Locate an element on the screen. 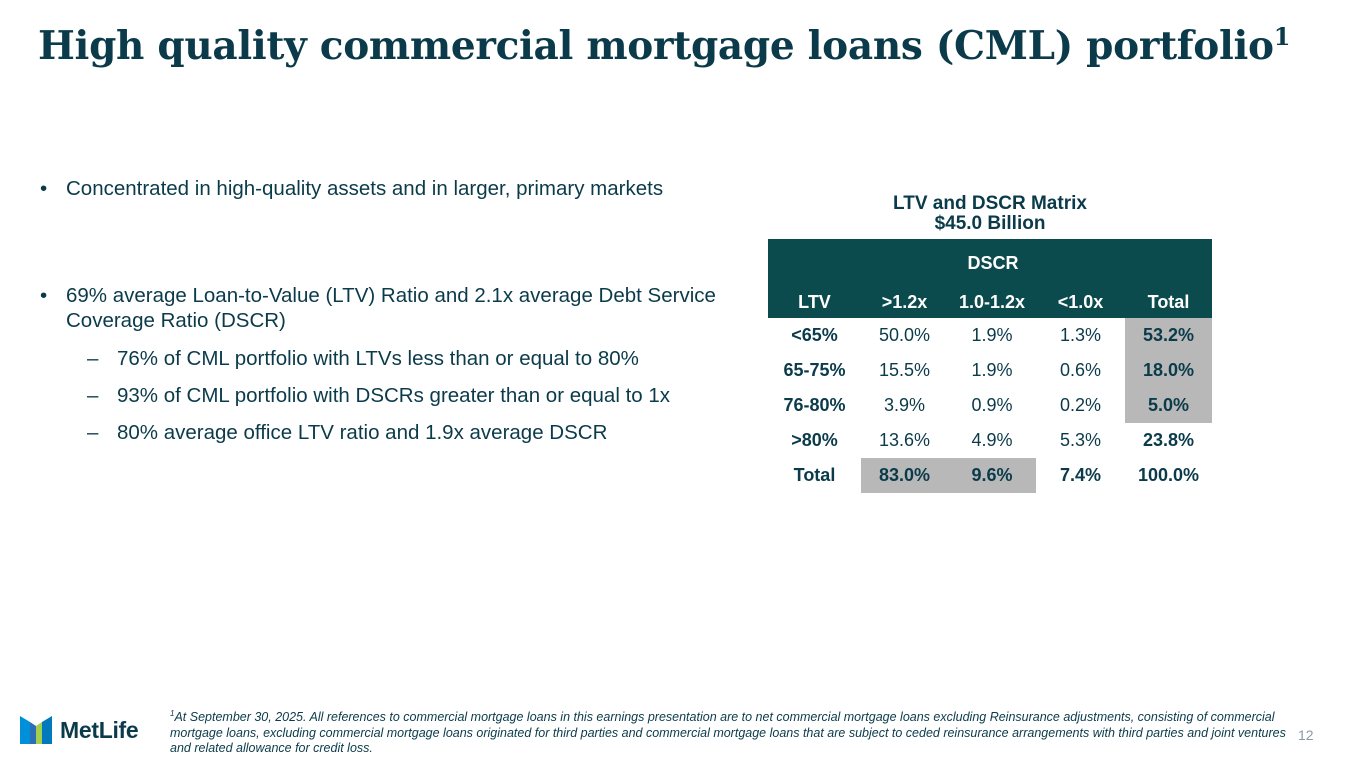  table-cell: 0.2% is located at coordinates (1080, 405).